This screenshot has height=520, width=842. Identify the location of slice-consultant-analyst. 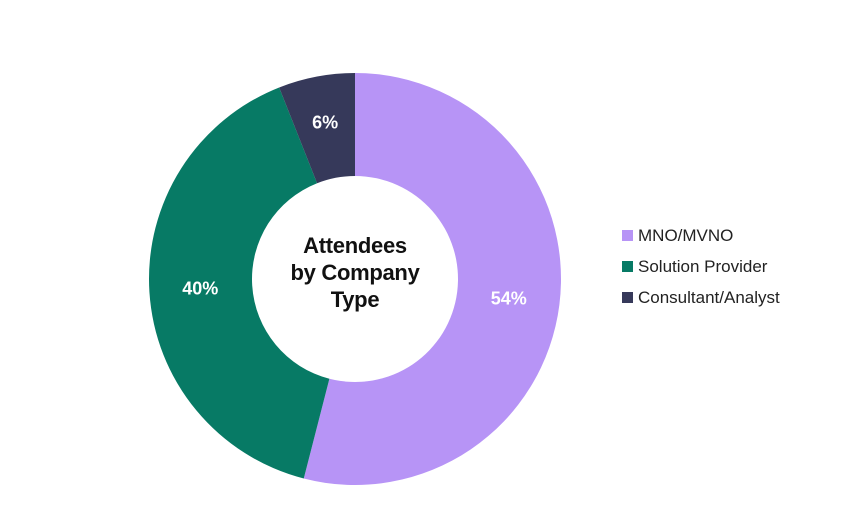
(317, 128).